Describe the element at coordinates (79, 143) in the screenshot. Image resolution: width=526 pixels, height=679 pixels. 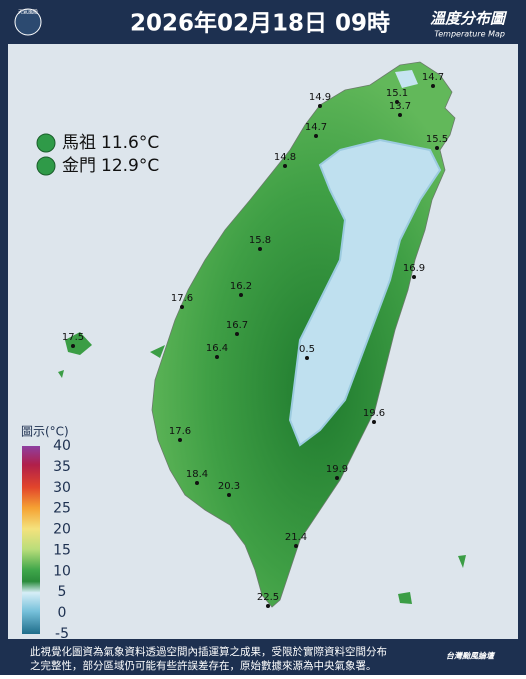
I see `island-name: 馬祖` at that location.